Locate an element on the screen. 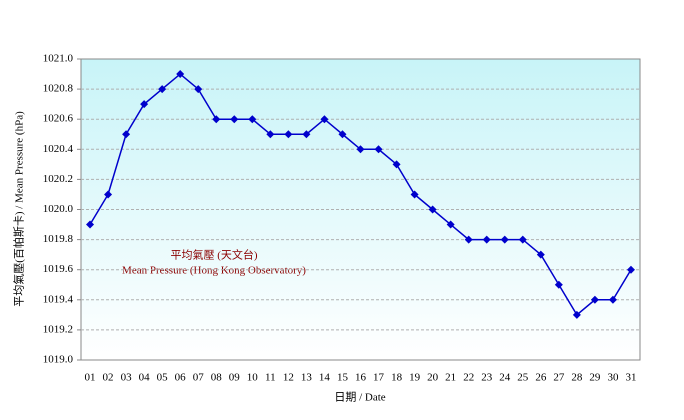 This screenshot has width=684, height=420. x-tick-label: 21 is located at coordinates (450, 378).